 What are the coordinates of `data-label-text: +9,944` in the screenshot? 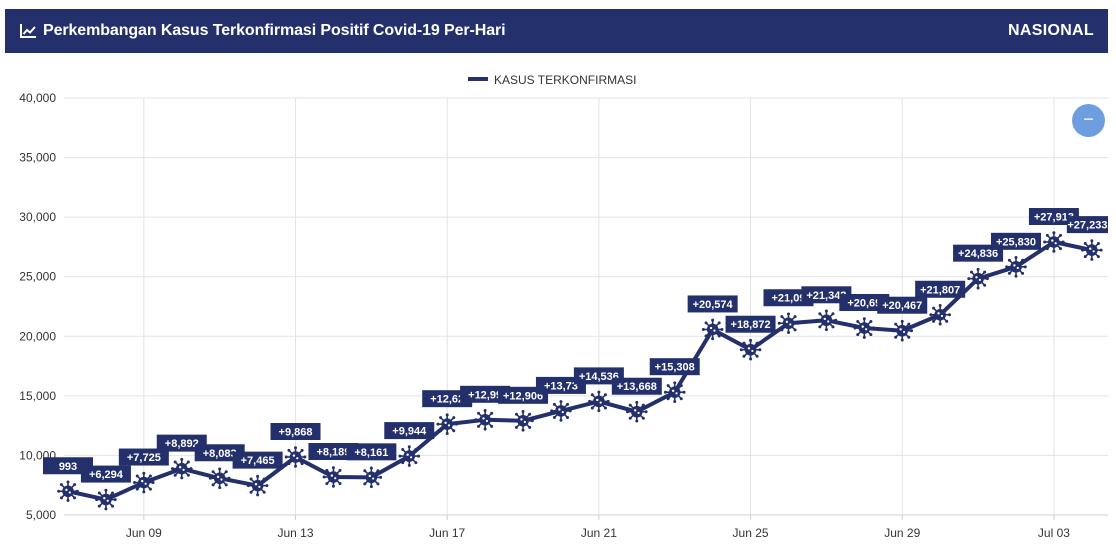 It's located at (409, 432).